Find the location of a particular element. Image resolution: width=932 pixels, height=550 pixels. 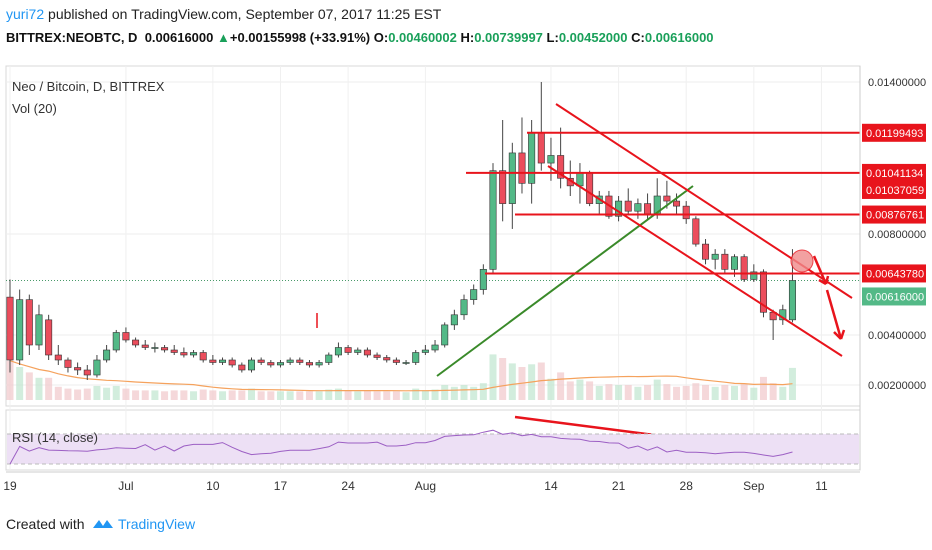

level-price-label: 0.01041134 is located at coordinates (894, 174).